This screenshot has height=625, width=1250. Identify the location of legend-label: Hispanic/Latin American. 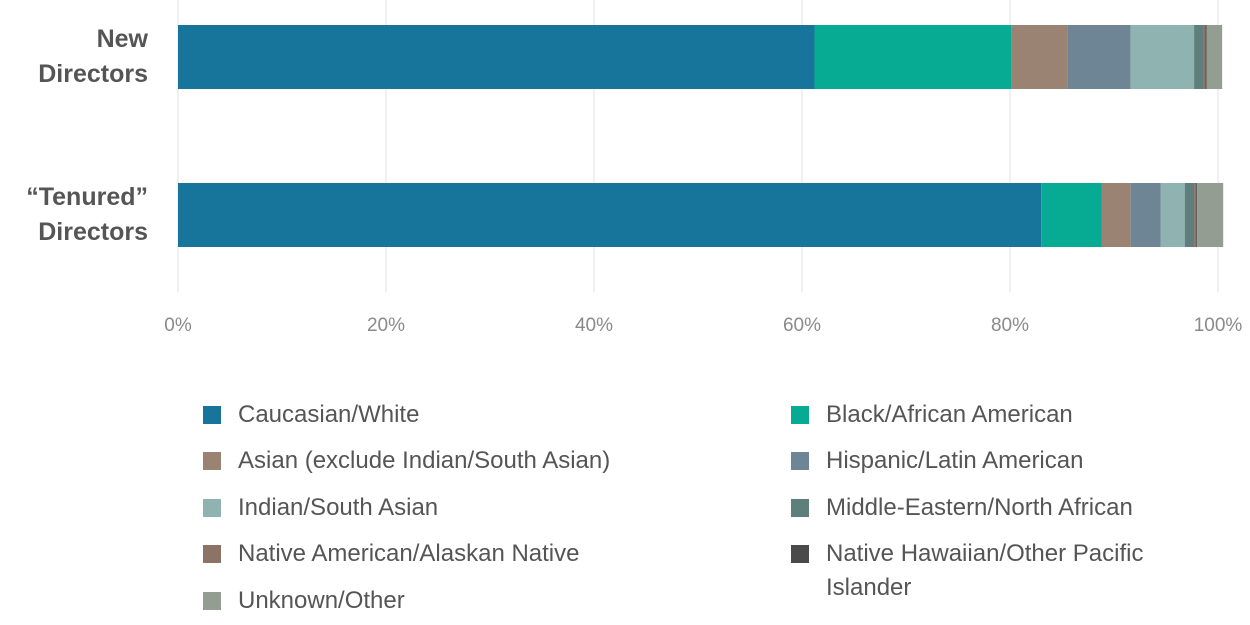
(955, 460).